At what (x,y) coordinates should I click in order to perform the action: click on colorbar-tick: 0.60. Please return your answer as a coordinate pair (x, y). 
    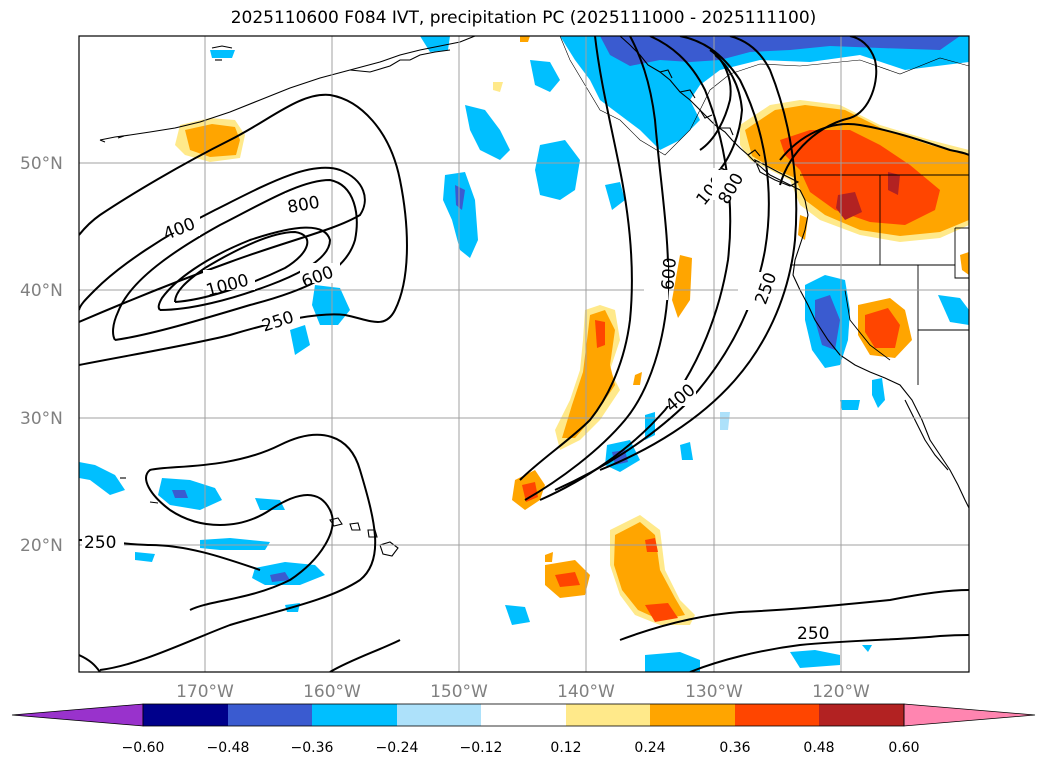
    Looking at the image, I should click on (903, 748).